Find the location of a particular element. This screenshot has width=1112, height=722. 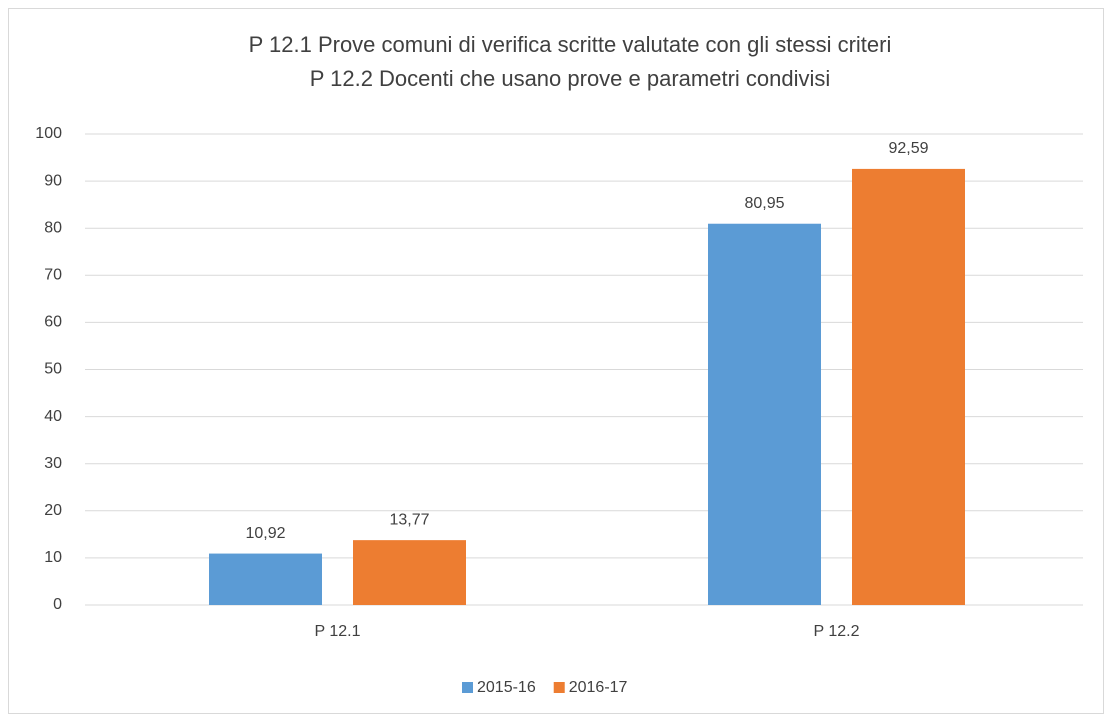

value-label: 80,95 is located at coordinates (764, 203).